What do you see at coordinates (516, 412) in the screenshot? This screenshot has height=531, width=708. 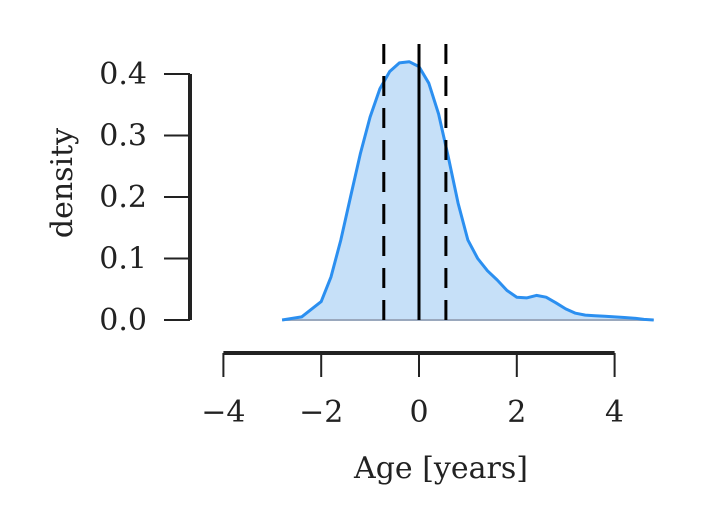 I see `x-tick-label: 2` at bounding box center [516, 412].